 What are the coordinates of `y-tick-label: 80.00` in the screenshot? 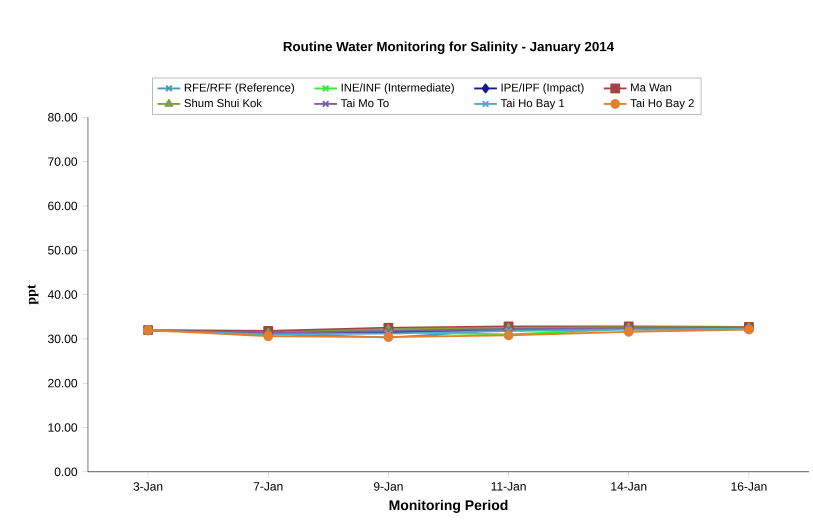 It's located at (63, 117).